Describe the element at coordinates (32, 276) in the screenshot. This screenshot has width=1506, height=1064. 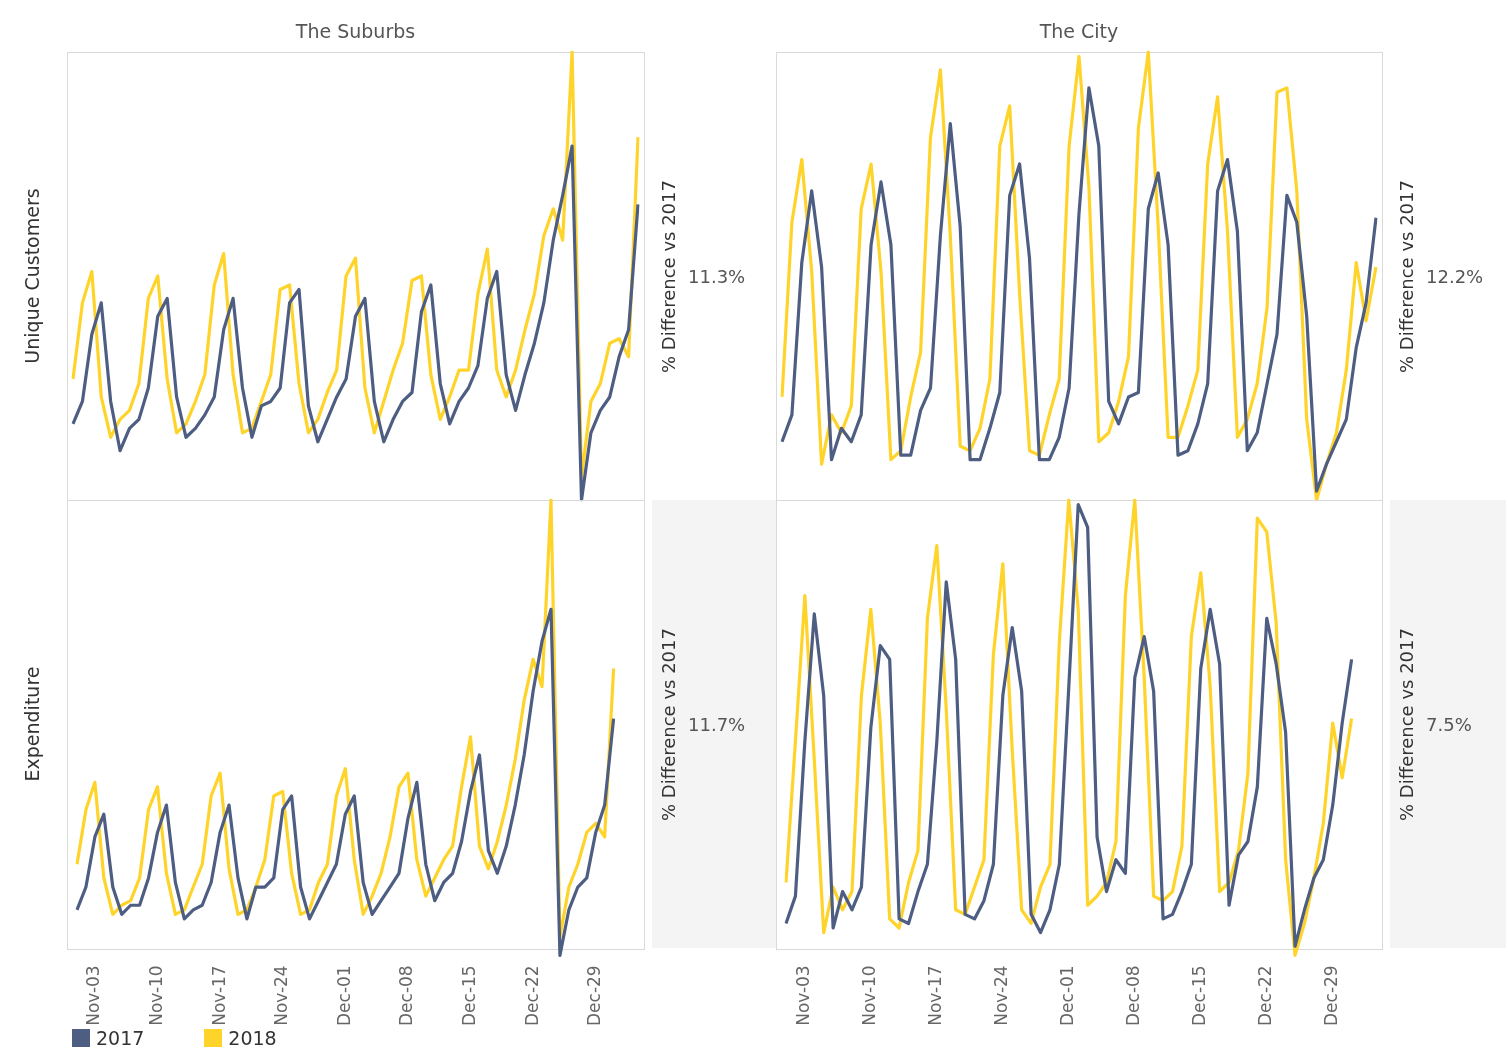
I see `y-axis-title: Unique Customers` at that location.